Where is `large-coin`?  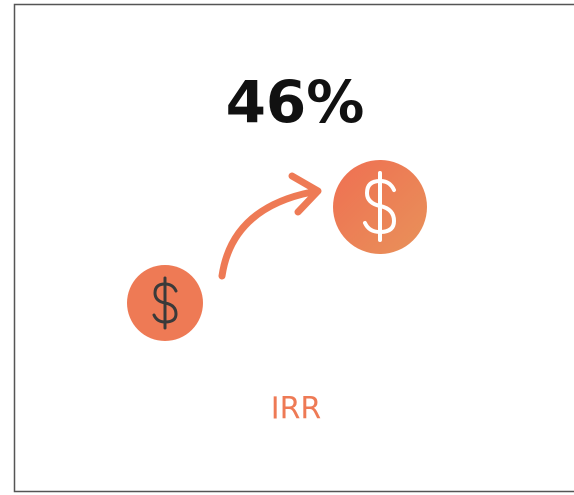
large-coin is located at coordinates (380, 207).